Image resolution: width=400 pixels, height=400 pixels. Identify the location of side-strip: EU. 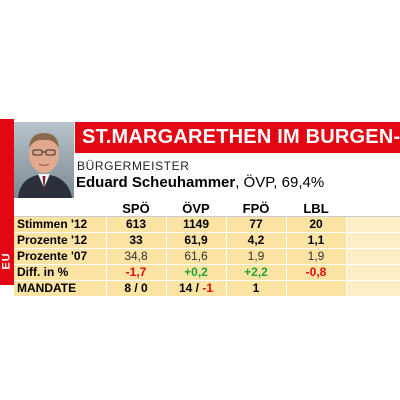
(7, 202).